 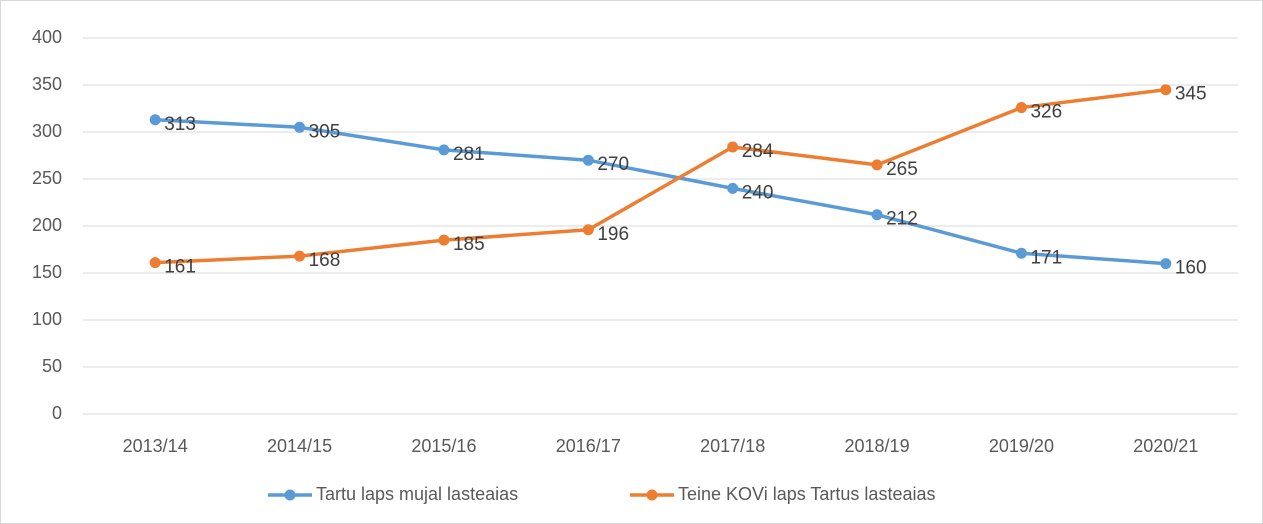 What do you see at coordinates (613, 164) in the screenshot?
I see `data-label: 270` at bounding box center [613, 164].